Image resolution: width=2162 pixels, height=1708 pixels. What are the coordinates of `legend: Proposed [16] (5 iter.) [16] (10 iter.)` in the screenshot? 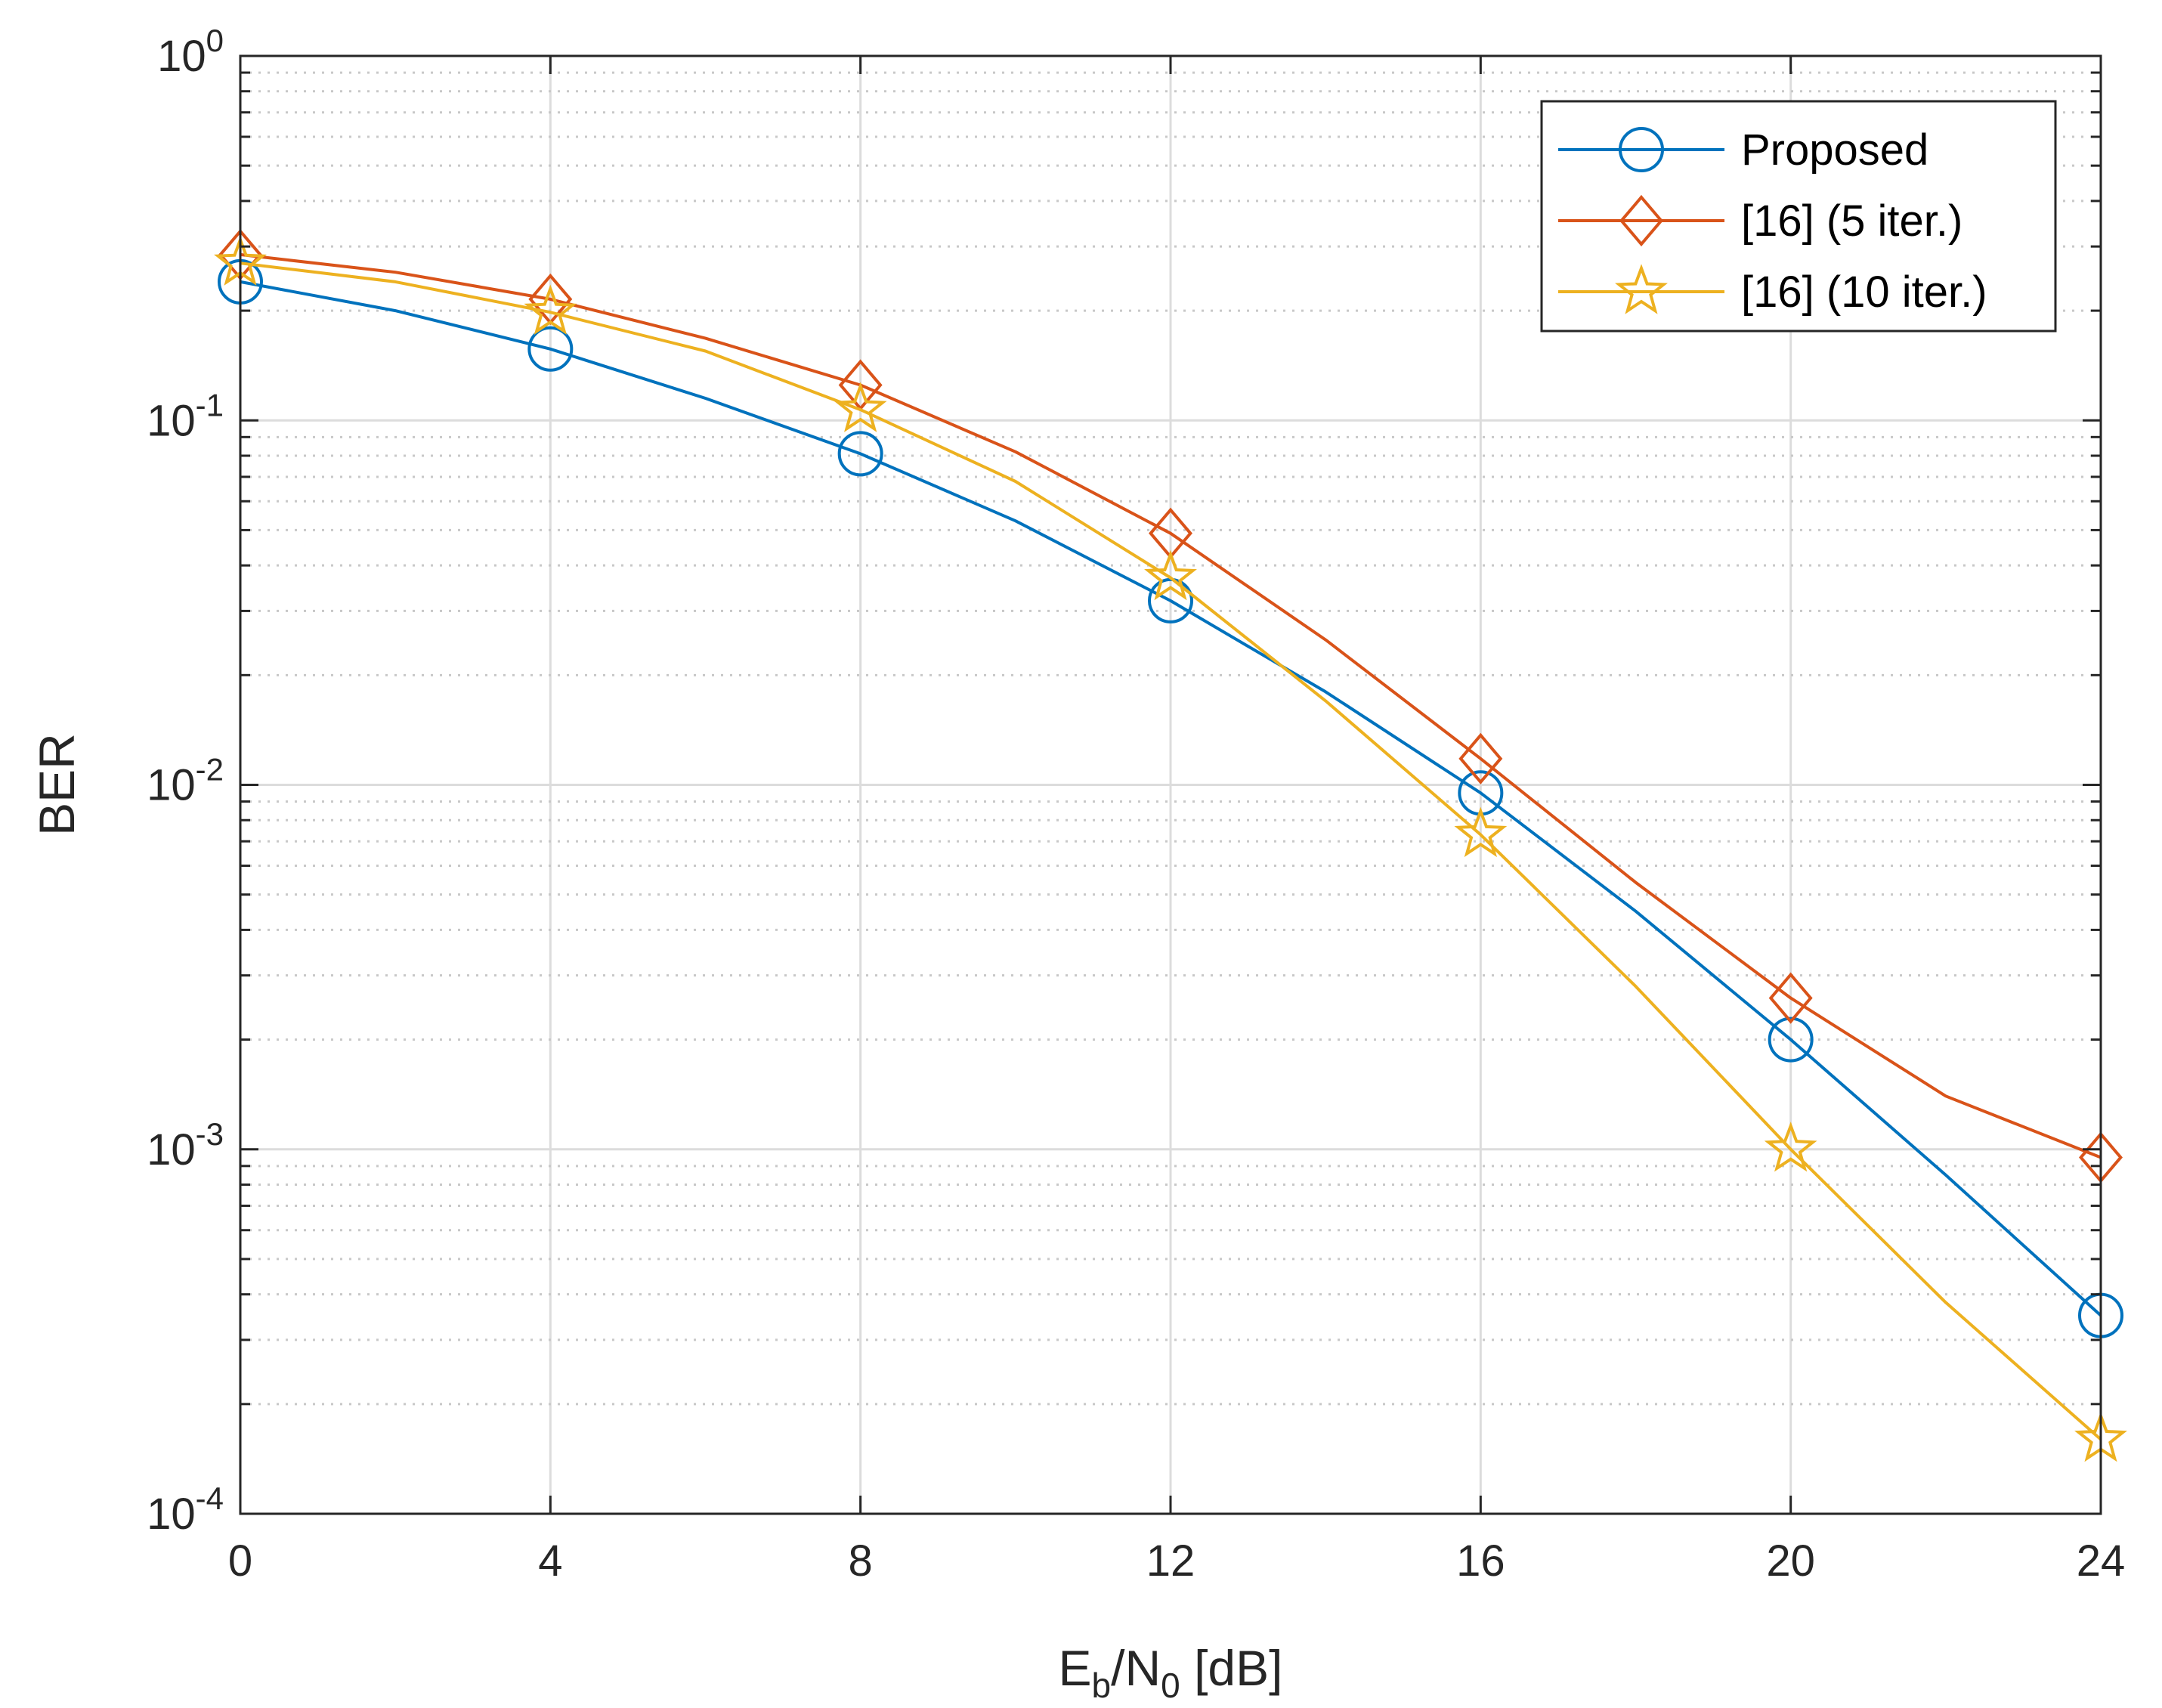 It's located at (1798, 216).